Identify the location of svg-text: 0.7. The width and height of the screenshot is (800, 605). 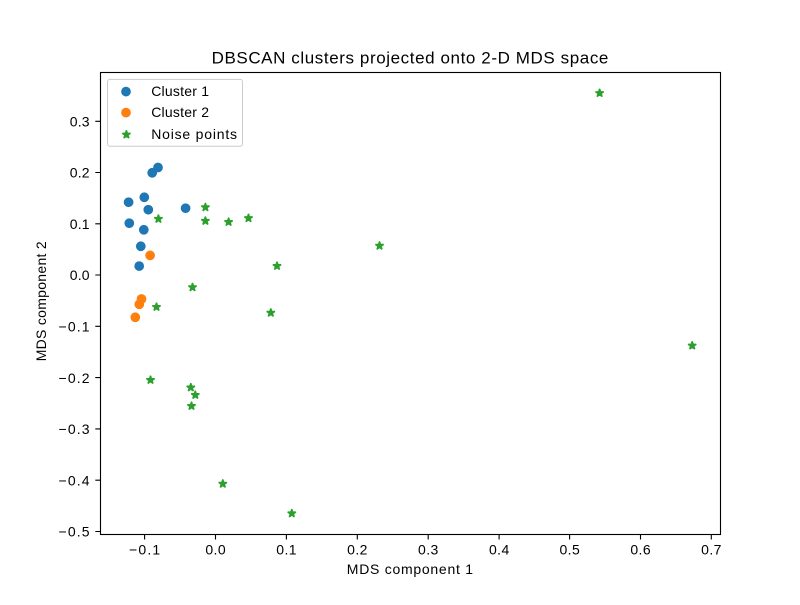
(711, 550).